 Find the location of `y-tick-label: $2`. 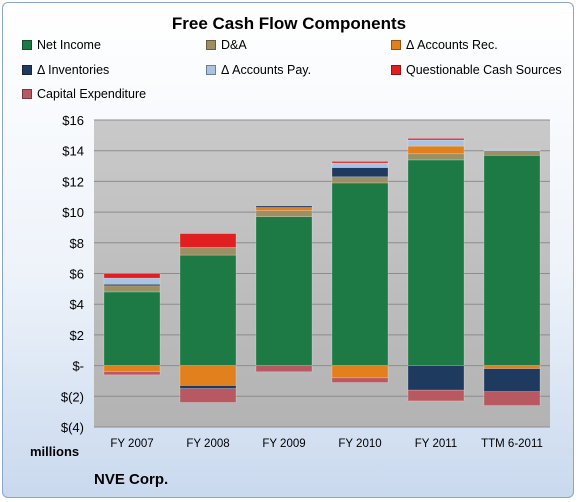

y-tick-label: $2 is located at coordinates (77, 335).